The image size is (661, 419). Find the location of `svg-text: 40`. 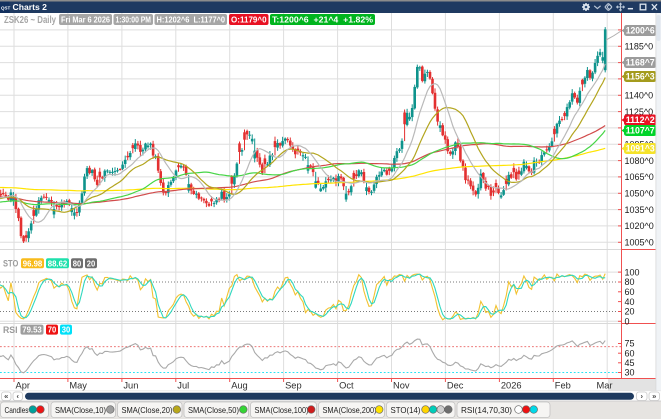

svg-text: 40 is located at coordinates (630, 302).